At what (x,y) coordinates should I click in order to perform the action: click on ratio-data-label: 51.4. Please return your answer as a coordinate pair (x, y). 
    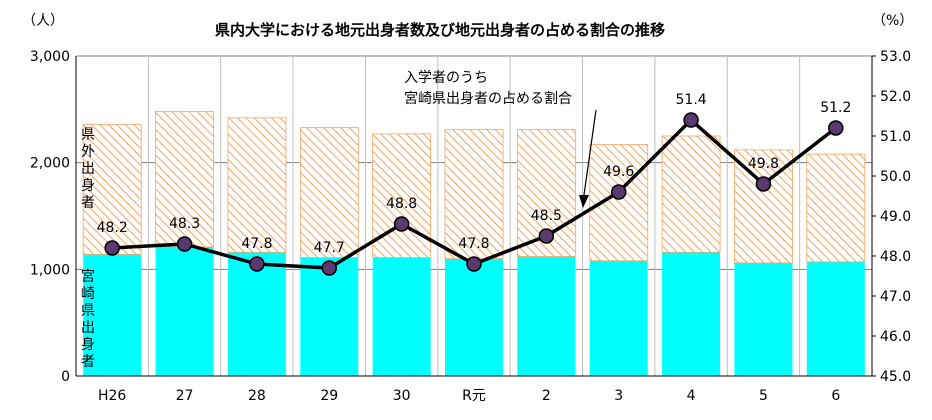
    Looking at the image, I should click on (691, 100).